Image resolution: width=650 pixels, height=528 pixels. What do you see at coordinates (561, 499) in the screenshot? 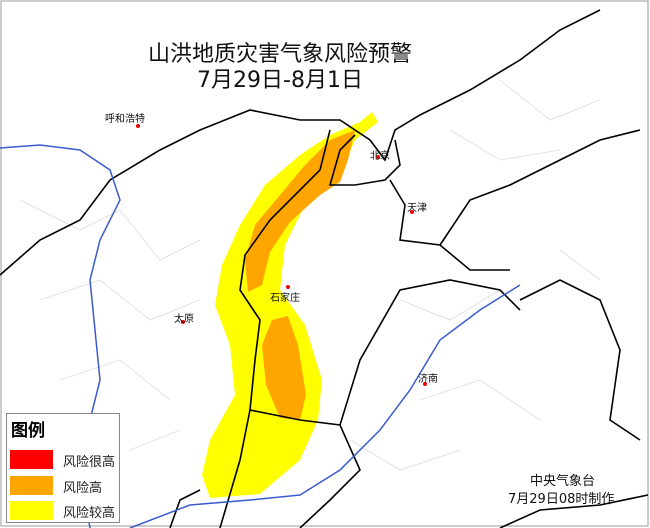
I see `credit-issued: 7月29日08时制作` at bounding box center [561, 499].